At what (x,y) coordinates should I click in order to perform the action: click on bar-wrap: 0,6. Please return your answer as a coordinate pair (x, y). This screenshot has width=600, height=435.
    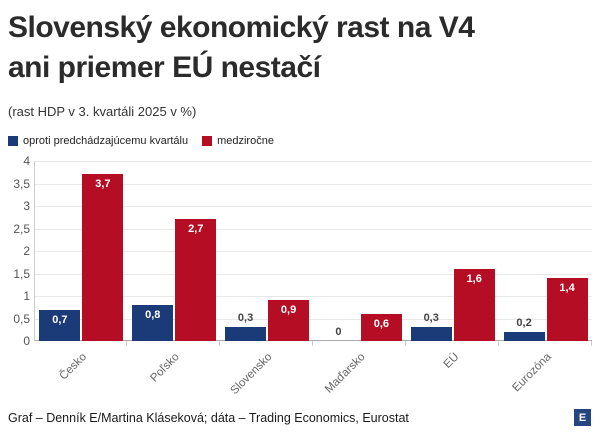
    Looking at the image, I should click on (381, 251).